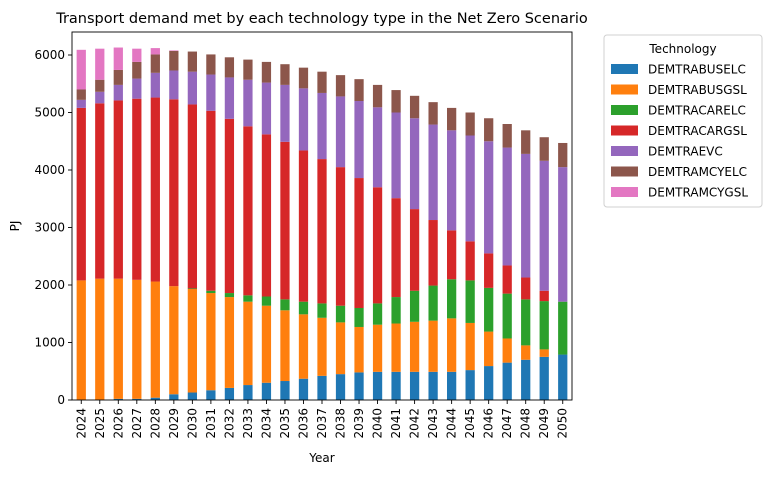  What do you see at coordinates (433, 423) in the screenshot?
I see `x-tick-label: 2043` at bounding box center [433, 423].